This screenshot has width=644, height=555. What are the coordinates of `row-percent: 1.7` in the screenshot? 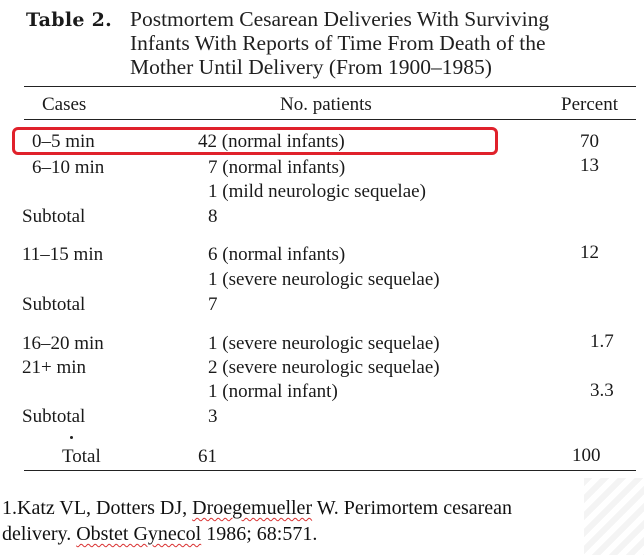 It's located at (602, 341).